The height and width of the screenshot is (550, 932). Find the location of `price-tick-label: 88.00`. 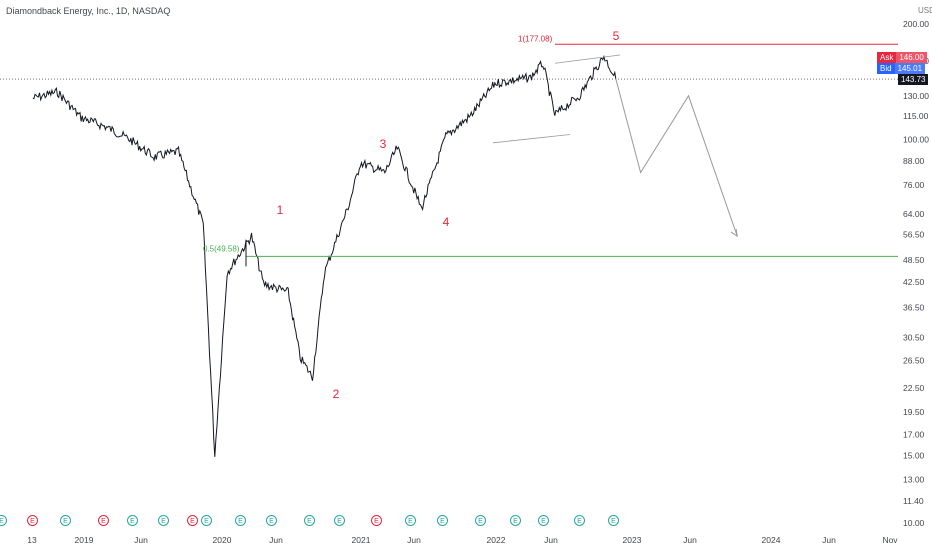

price-tick-label: 88.00 is located at coordinates (914, 161).